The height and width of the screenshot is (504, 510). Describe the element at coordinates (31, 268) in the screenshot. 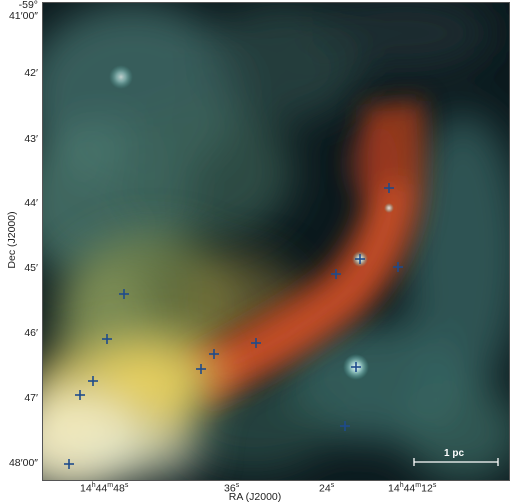

I see `y-tick-45: 45′` at that location.